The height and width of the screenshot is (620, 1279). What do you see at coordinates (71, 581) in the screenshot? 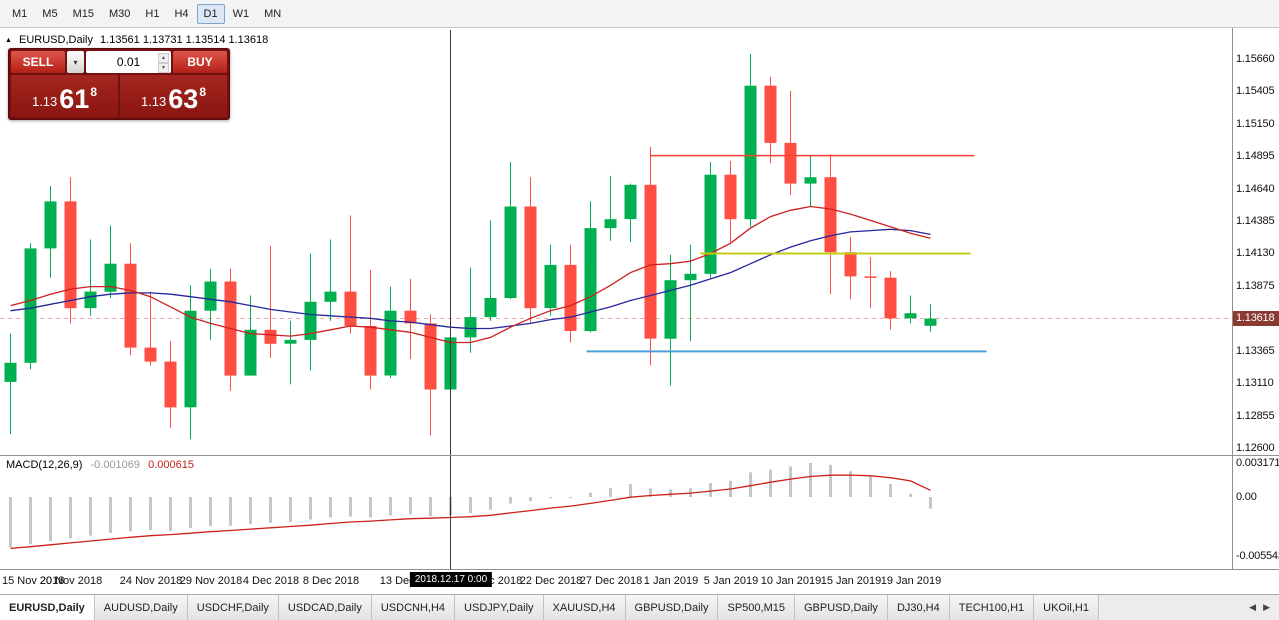
I see `date-label: 20 Nov 2018` at bounding box center [71, 581].